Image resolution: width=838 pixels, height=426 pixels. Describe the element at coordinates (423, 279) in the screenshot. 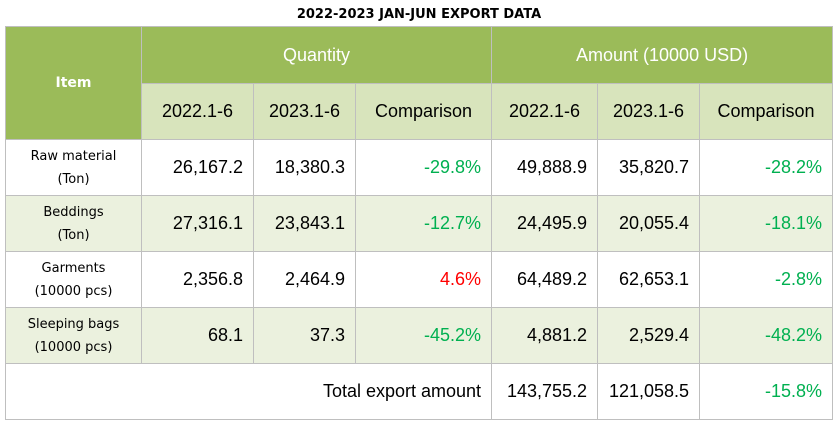

I see `cell-q-comparison: 4.6%` at that location.